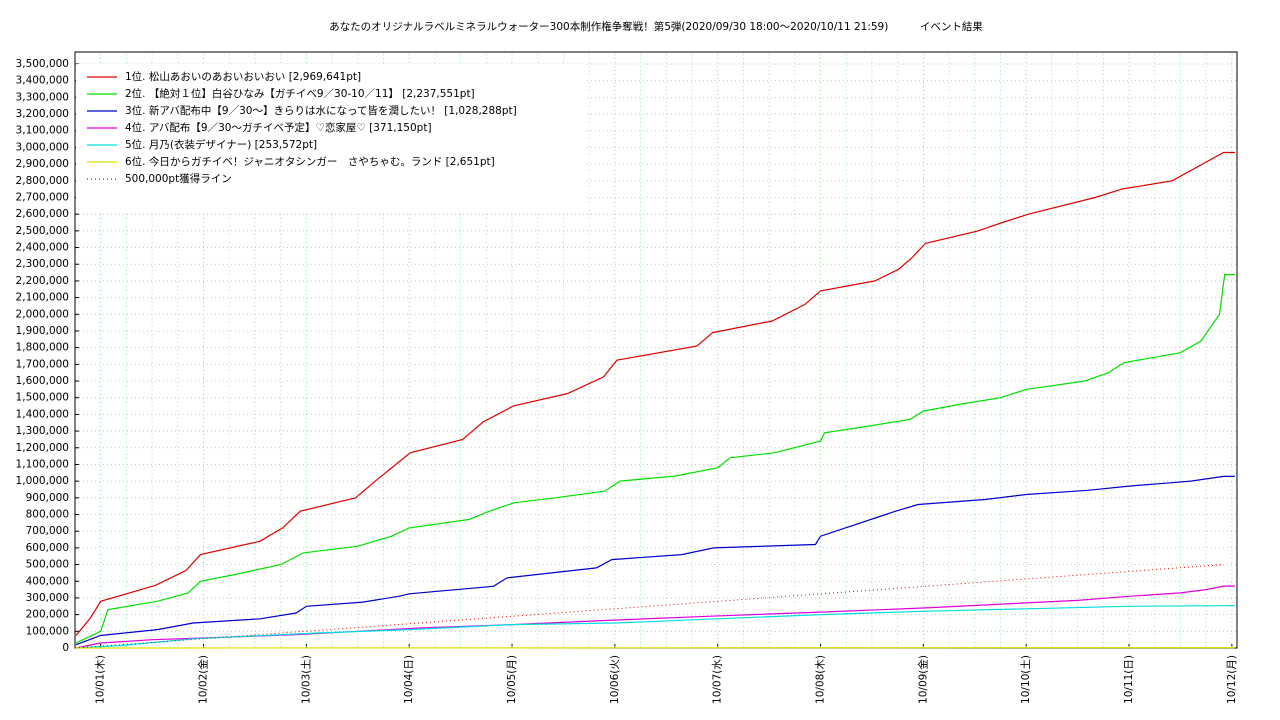 The width and height of the screenshot is (1280, 720). What do you see at coordinates (47, 581) in the screenshot?
I see `y-tick-label: 400,000` at bounding box center [47, 581].